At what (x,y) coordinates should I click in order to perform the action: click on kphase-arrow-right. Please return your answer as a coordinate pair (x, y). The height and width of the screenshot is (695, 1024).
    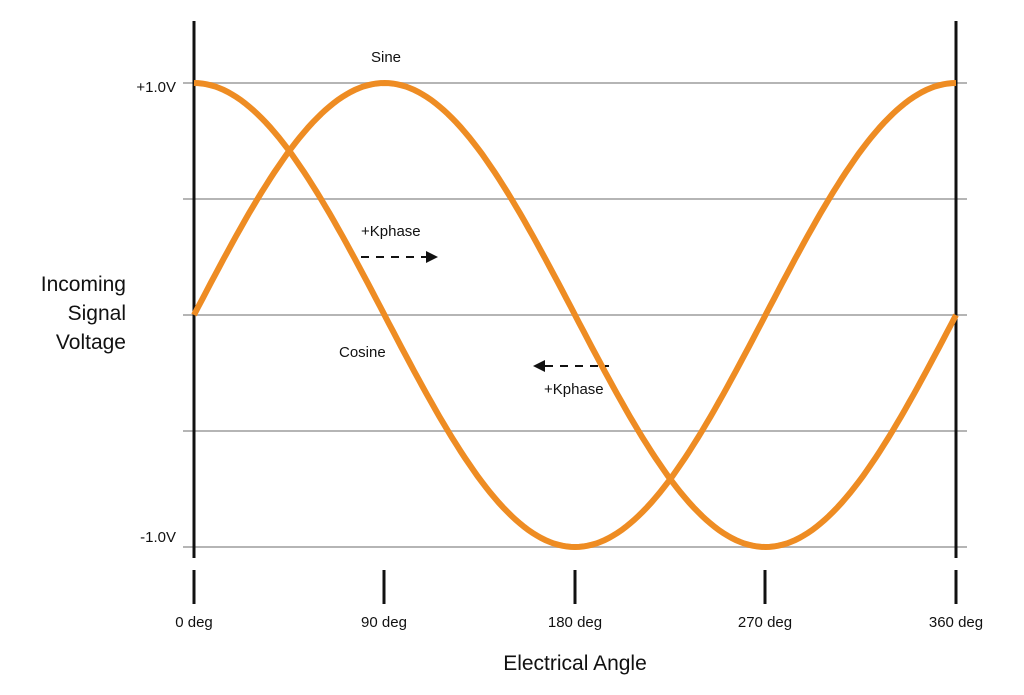
    Looking at the image, I should click on (399, 257).